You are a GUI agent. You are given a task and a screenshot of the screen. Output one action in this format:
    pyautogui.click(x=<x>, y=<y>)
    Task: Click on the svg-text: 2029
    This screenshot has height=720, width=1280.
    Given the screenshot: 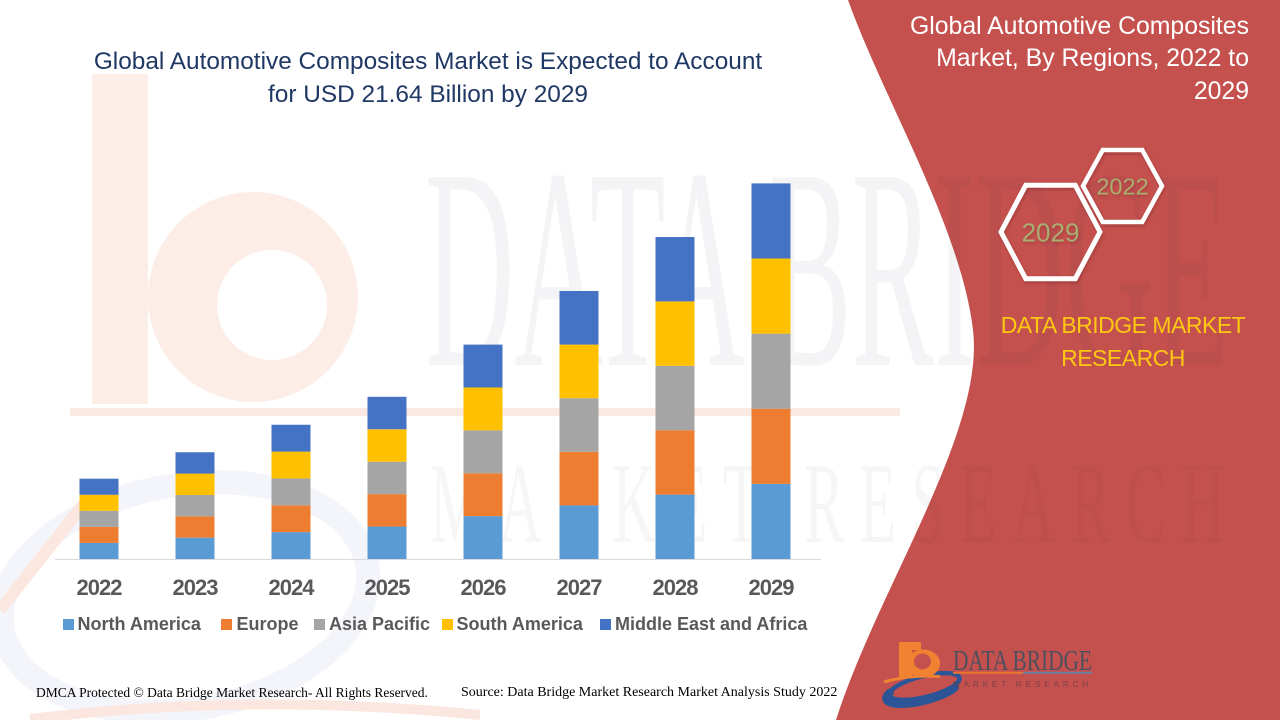 What is the action you would take?
    pyautogui.click(x=1051, y=233)
    